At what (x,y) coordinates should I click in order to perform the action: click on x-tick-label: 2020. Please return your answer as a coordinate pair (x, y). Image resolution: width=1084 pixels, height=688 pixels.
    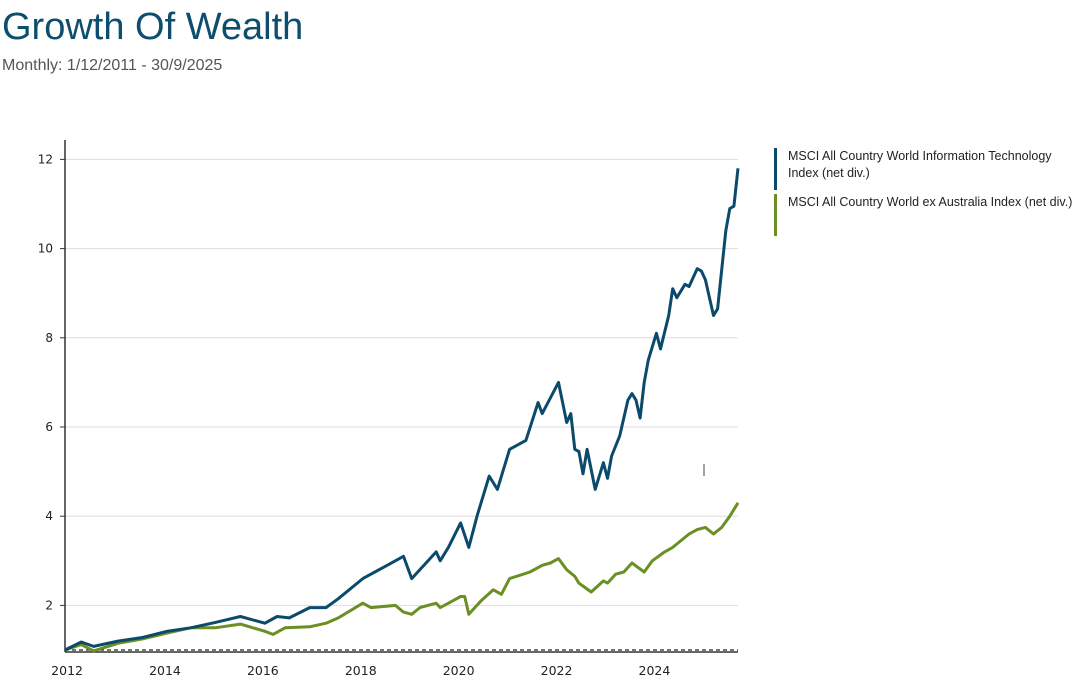
    Looking at the image, I should click on (459, 670).